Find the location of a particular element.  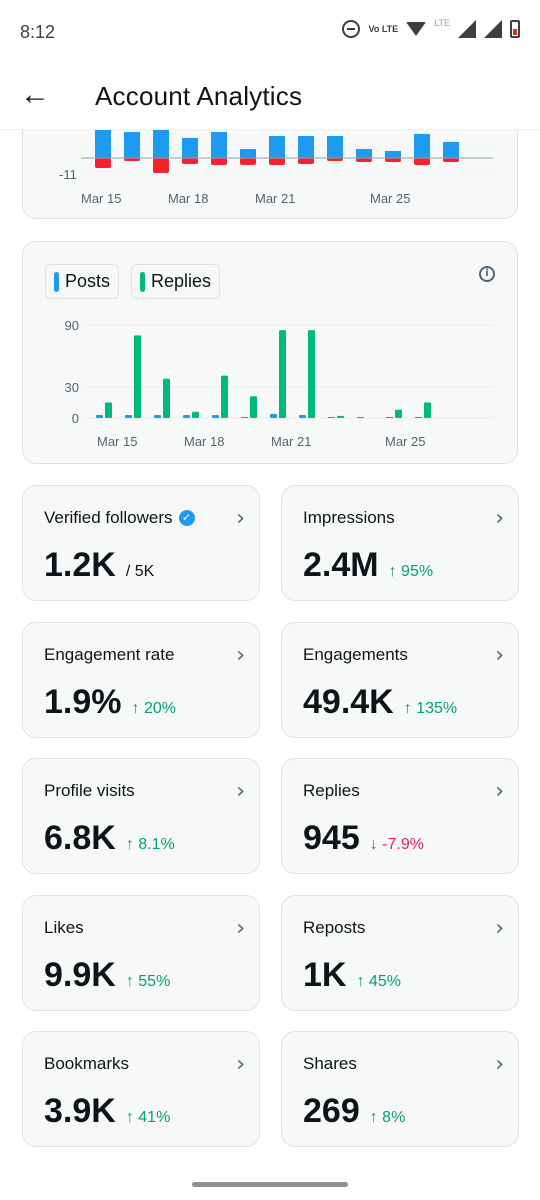

stat-card-bookmarks: Bookmarks › 3.9K ↑ 41% is located at coordinates (141, 1089).